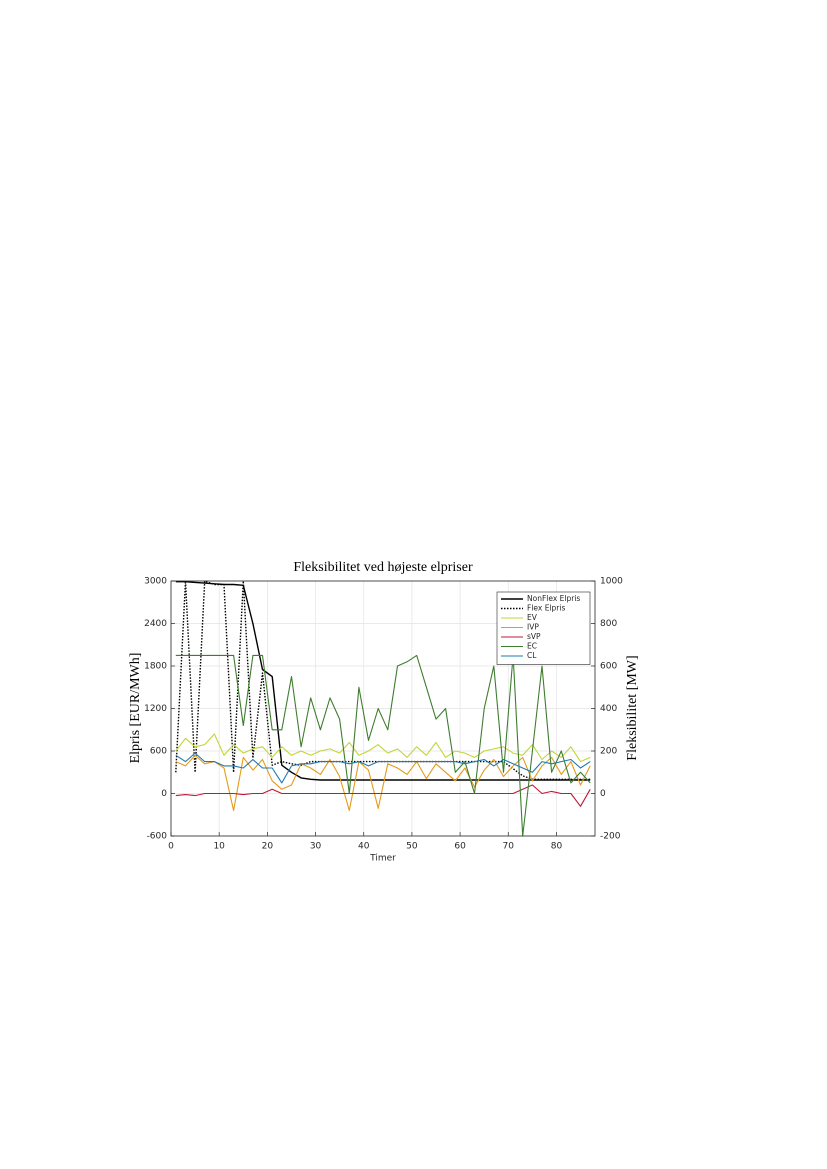 The image size is (827, 1169). I want to click on y-tick-label: 3000, so click(155, 582).